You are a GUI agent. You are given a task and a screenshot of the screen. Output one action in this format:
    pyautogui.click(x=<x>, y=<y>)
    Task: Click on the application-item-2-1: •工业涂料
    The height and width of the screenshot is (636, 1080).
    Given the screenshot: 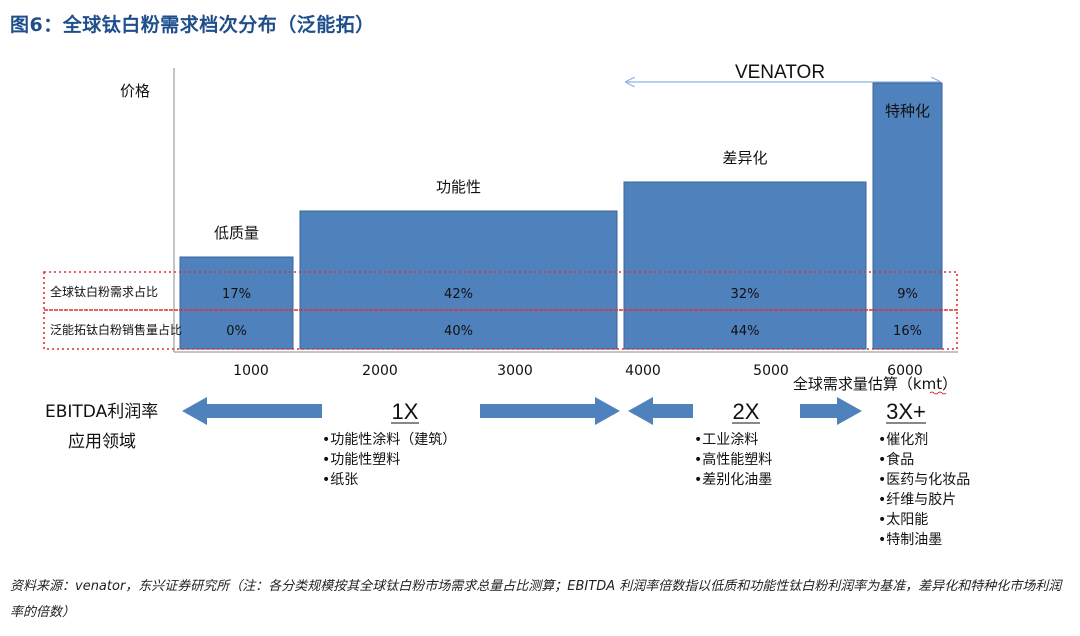 What is the action you would take?
    pyautogui.click(x=726, y=440)
    